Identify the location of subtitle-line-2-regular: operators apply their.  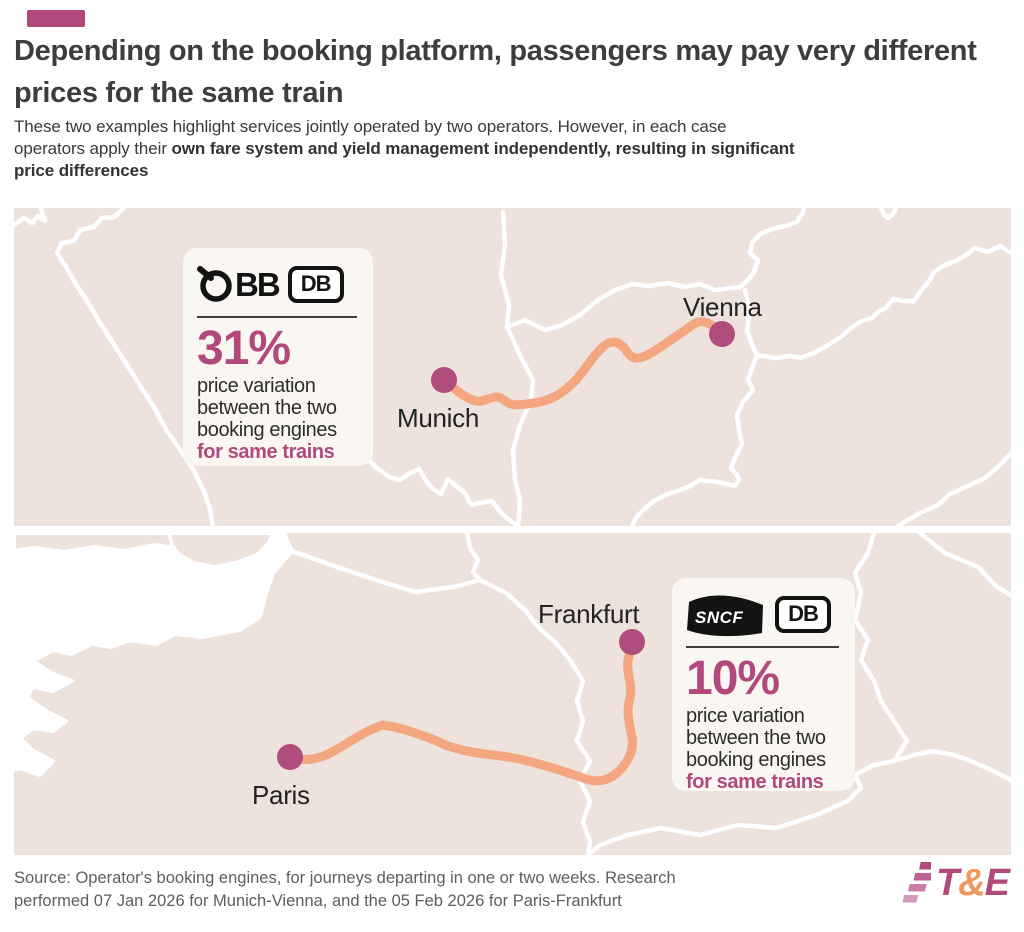
(93, 148).